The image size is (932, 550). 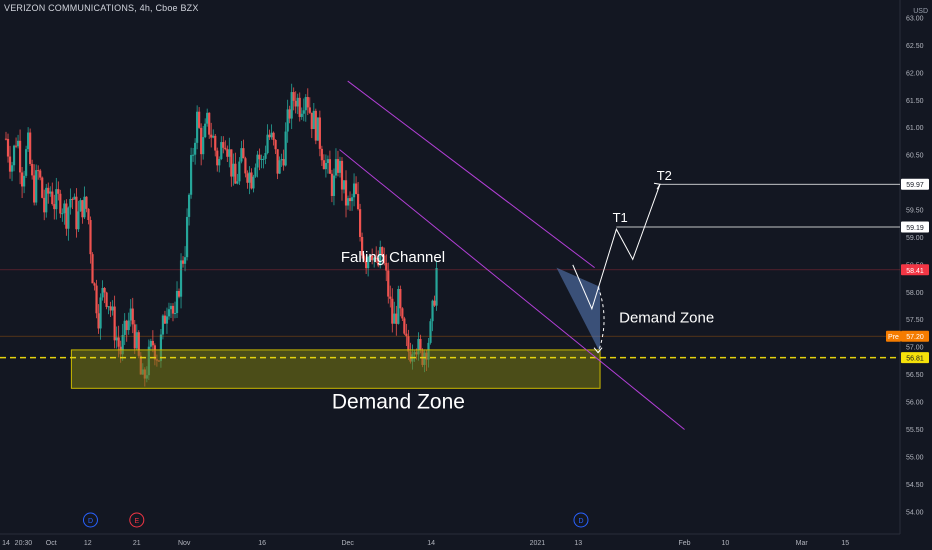 What do you see at coordinates (538, 543) in the screenshot?
I see `time-tick-label: 2021` at bounding box center [538, 543].